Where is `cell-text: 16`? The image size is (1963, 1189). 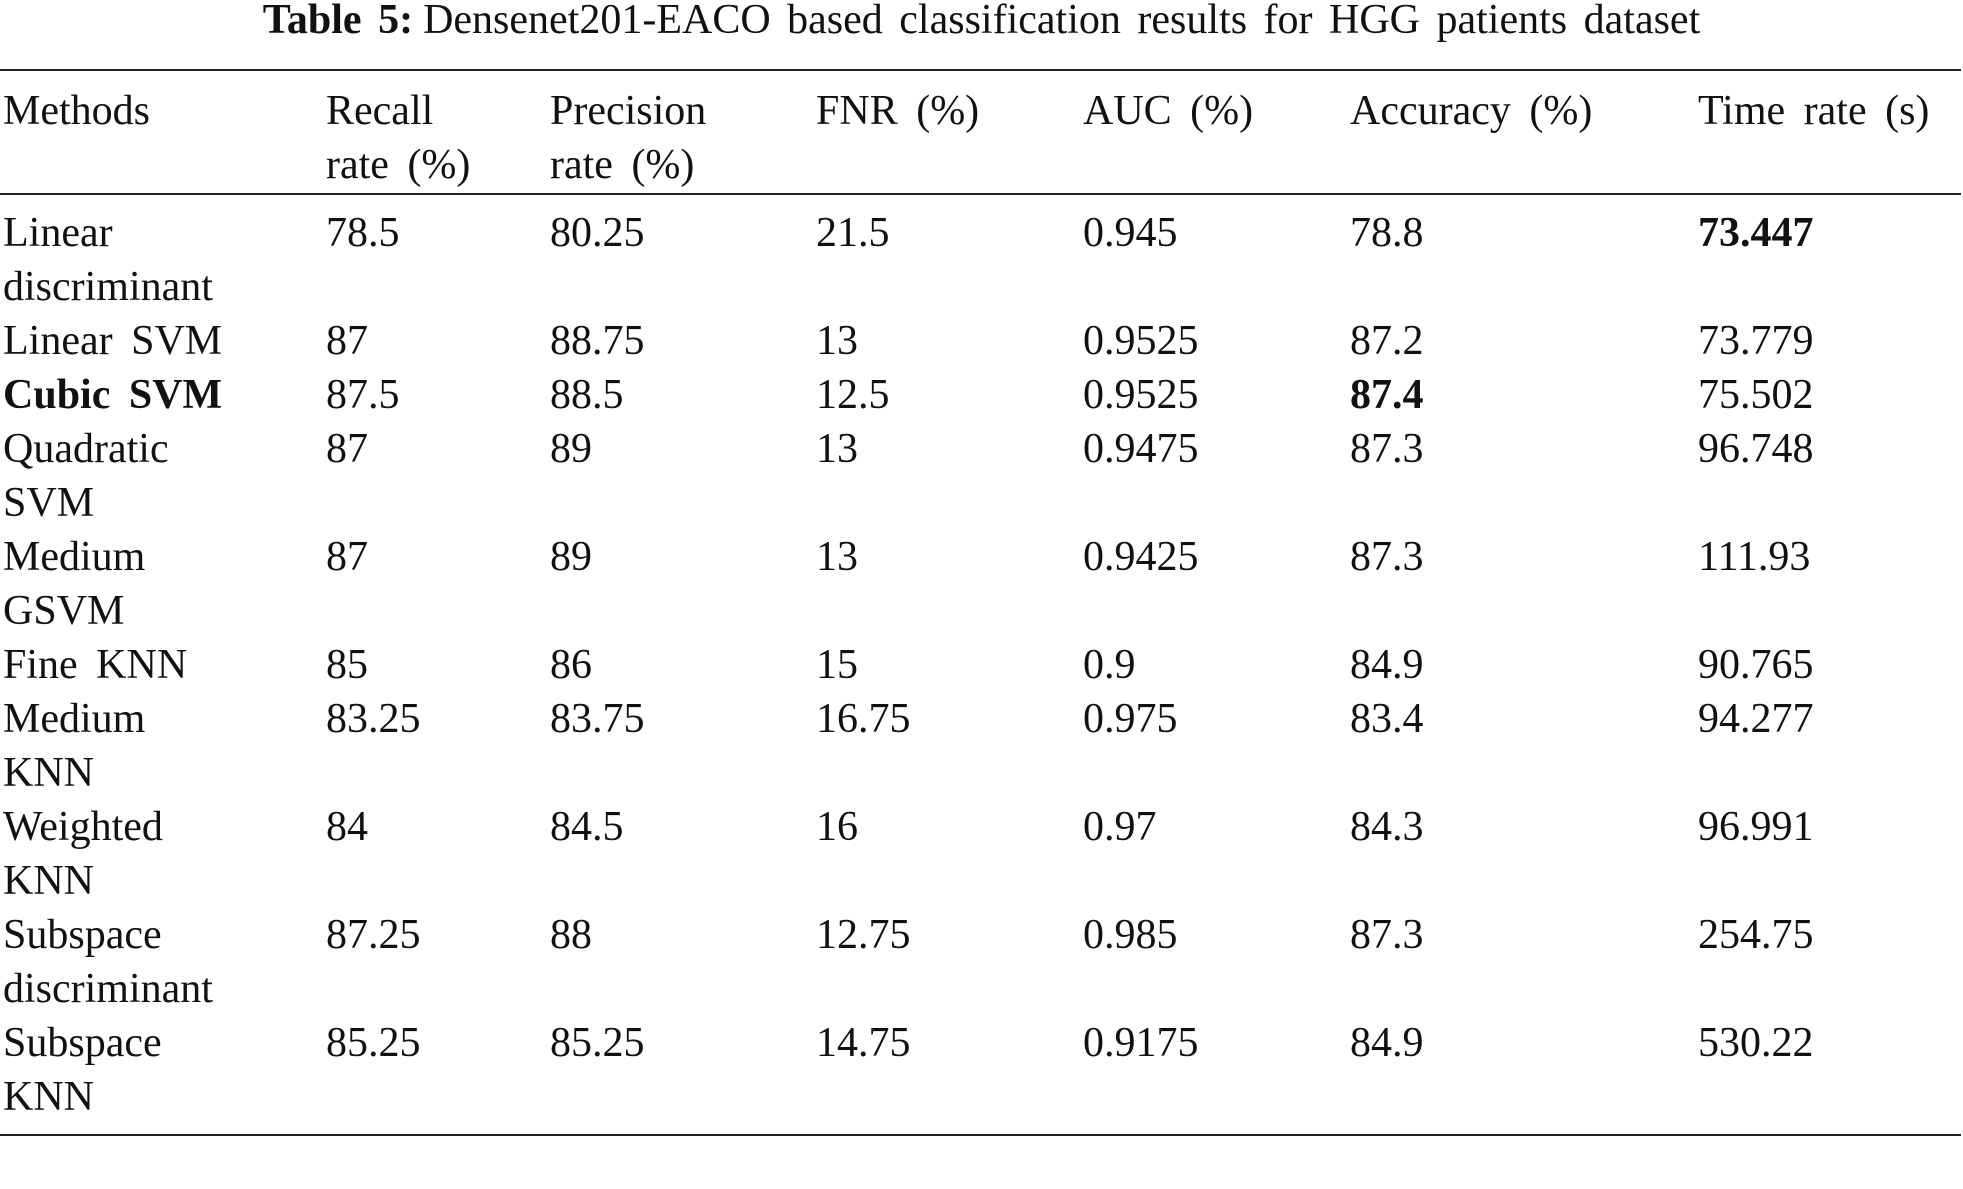
cell-text: 16 is located at coordinates (837, 827).